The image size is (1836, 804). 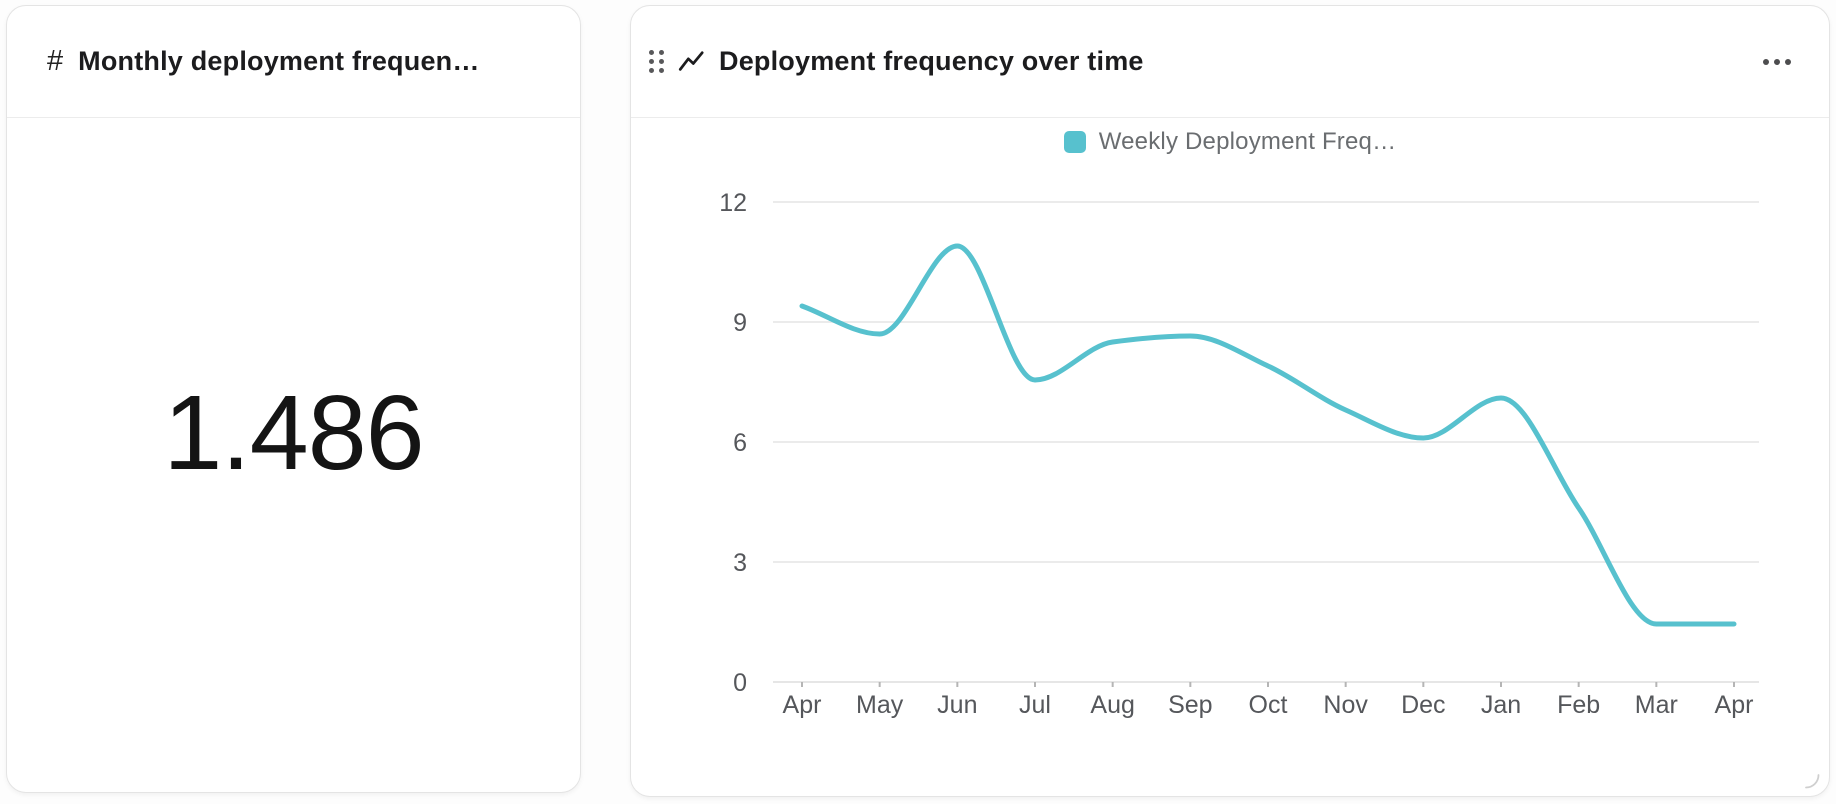 I want to click on x-axis-tick-label: Jul, so click(x=1035, y=705).